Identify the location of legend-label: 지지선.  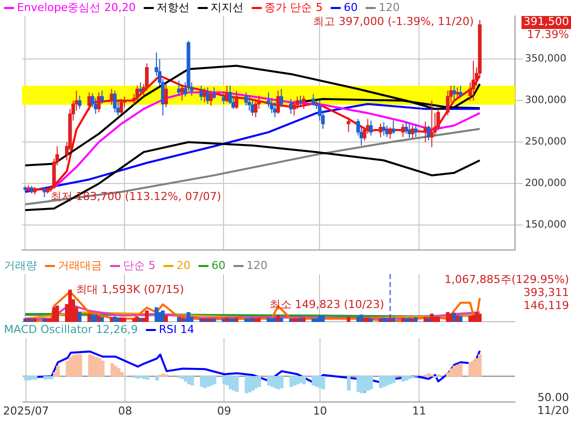
(227, 7).